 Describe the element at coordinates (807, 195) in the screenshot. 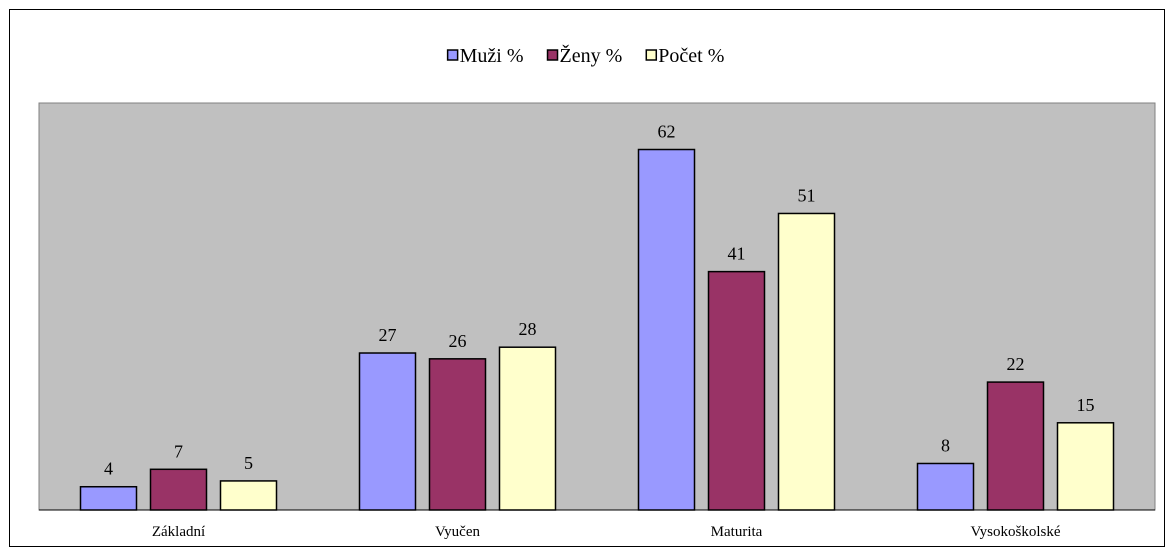

I see `value-label: 51` at that location.